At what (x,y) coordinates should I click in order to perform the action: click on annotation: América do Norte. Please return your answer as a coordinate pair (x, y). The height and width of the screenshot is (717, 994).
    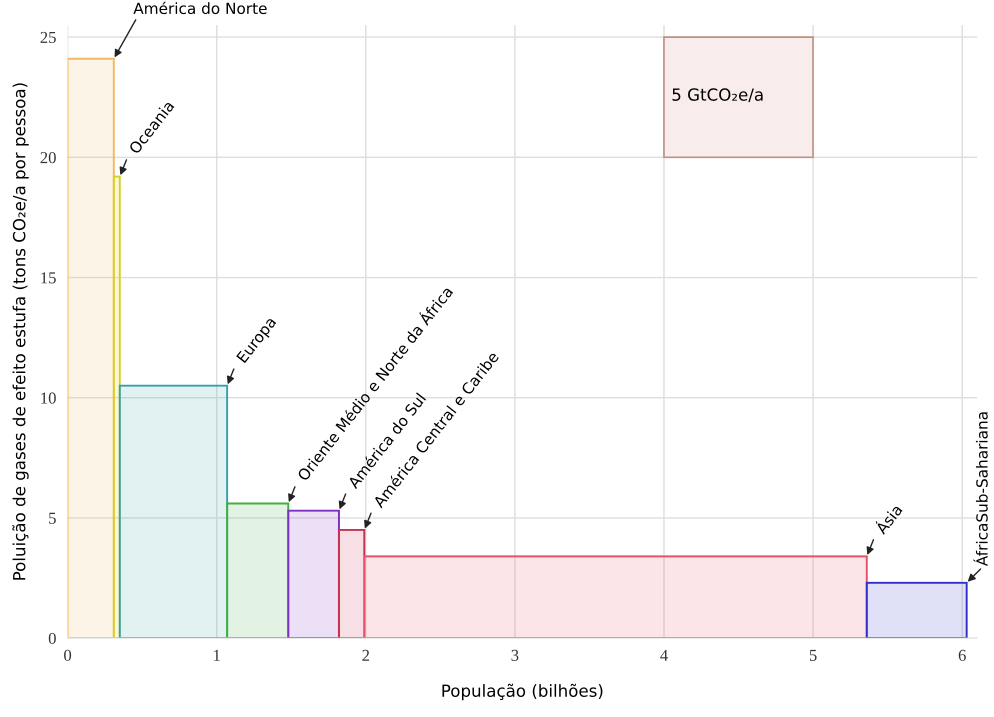
    Looking at the image, I should click on (200, 8).